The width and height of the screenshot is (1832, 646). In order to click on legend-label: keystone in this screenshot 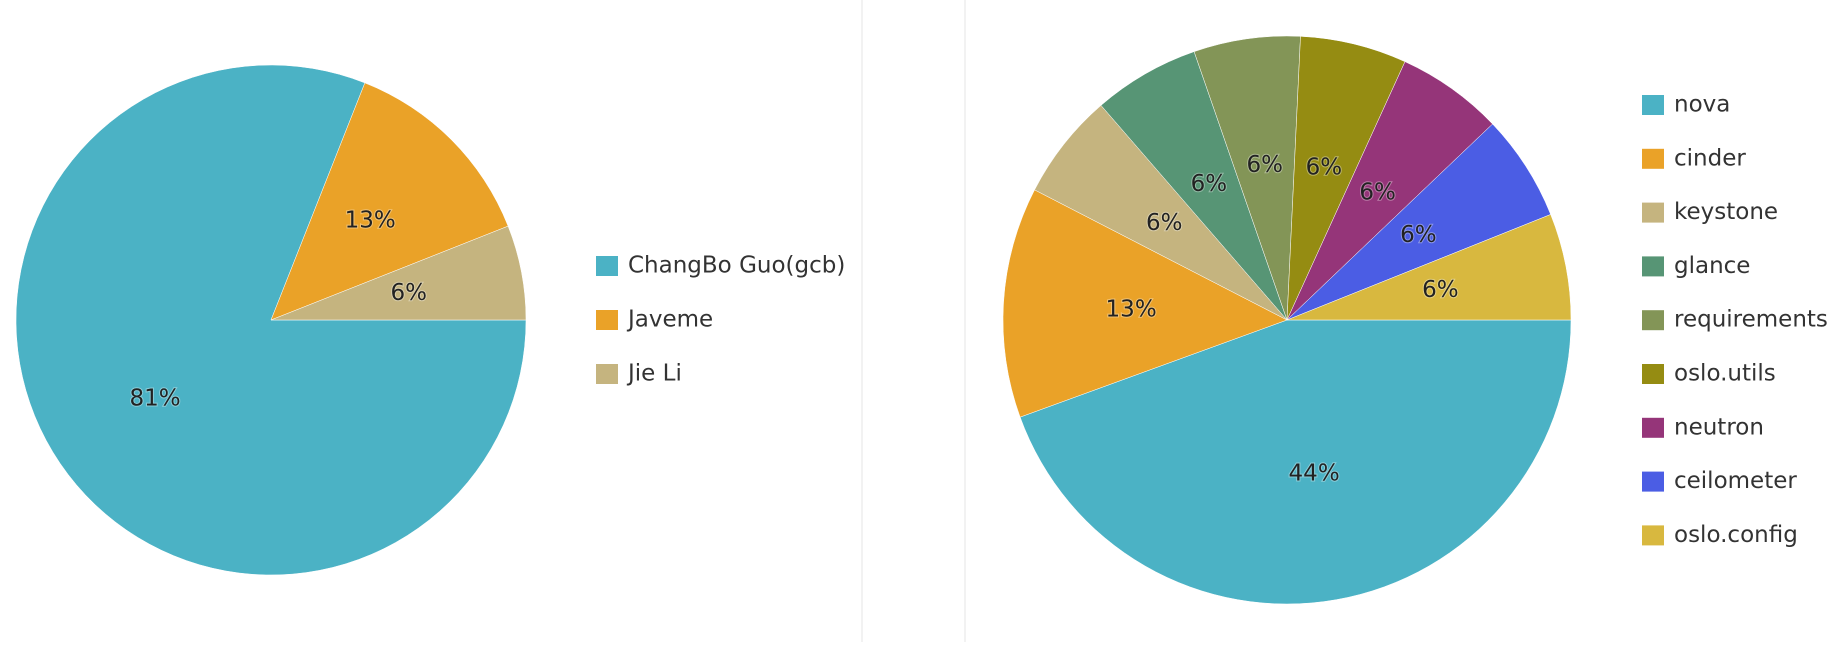, I will do `click(1726, 212)`.